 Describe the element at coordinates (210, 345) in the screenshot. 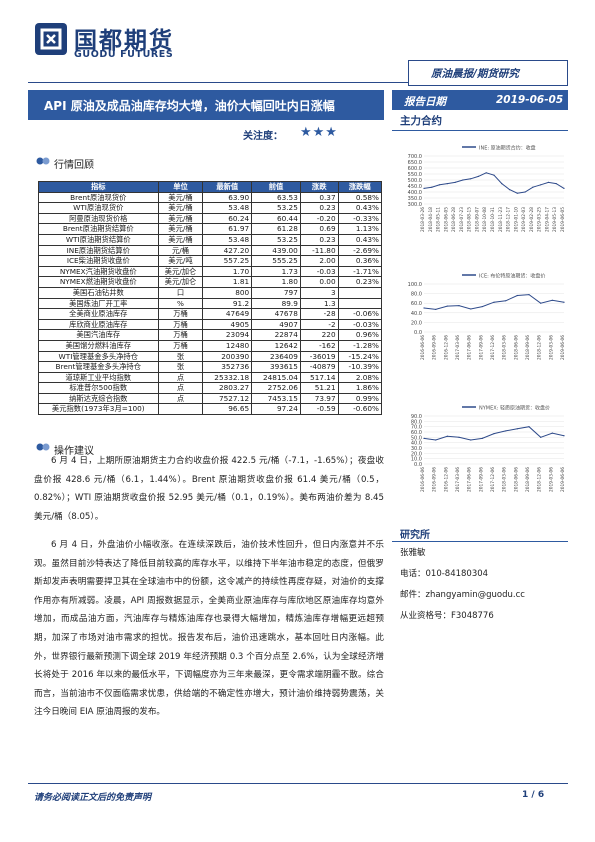

I see `table-row: 美国馏分燃料油库存 万桶 12480 12642 -162 -1.28%` at that location.